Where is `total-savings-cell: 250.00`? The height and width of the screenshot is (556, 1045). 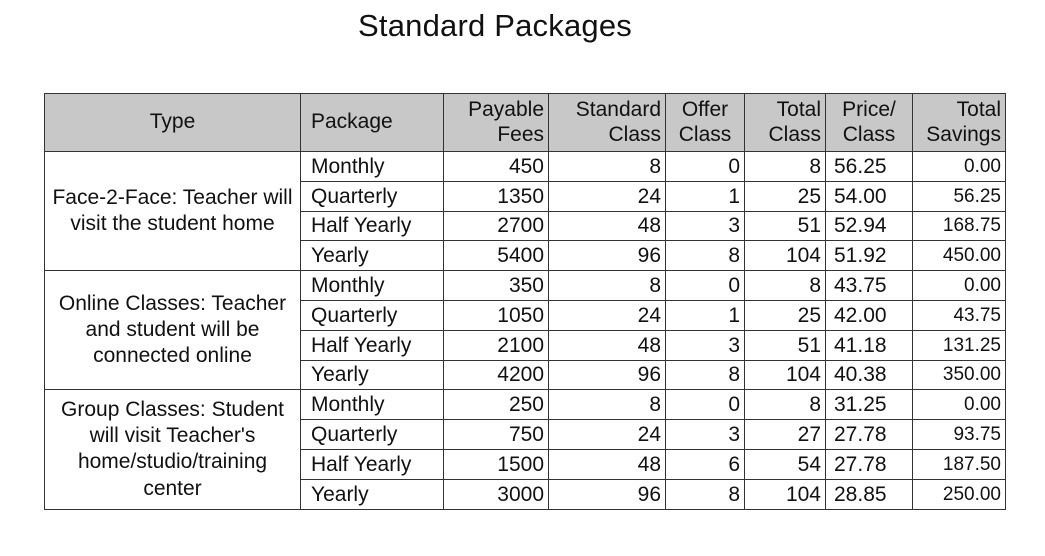 total-savings-cell: 250.00 is located at coordinates (959, 494).